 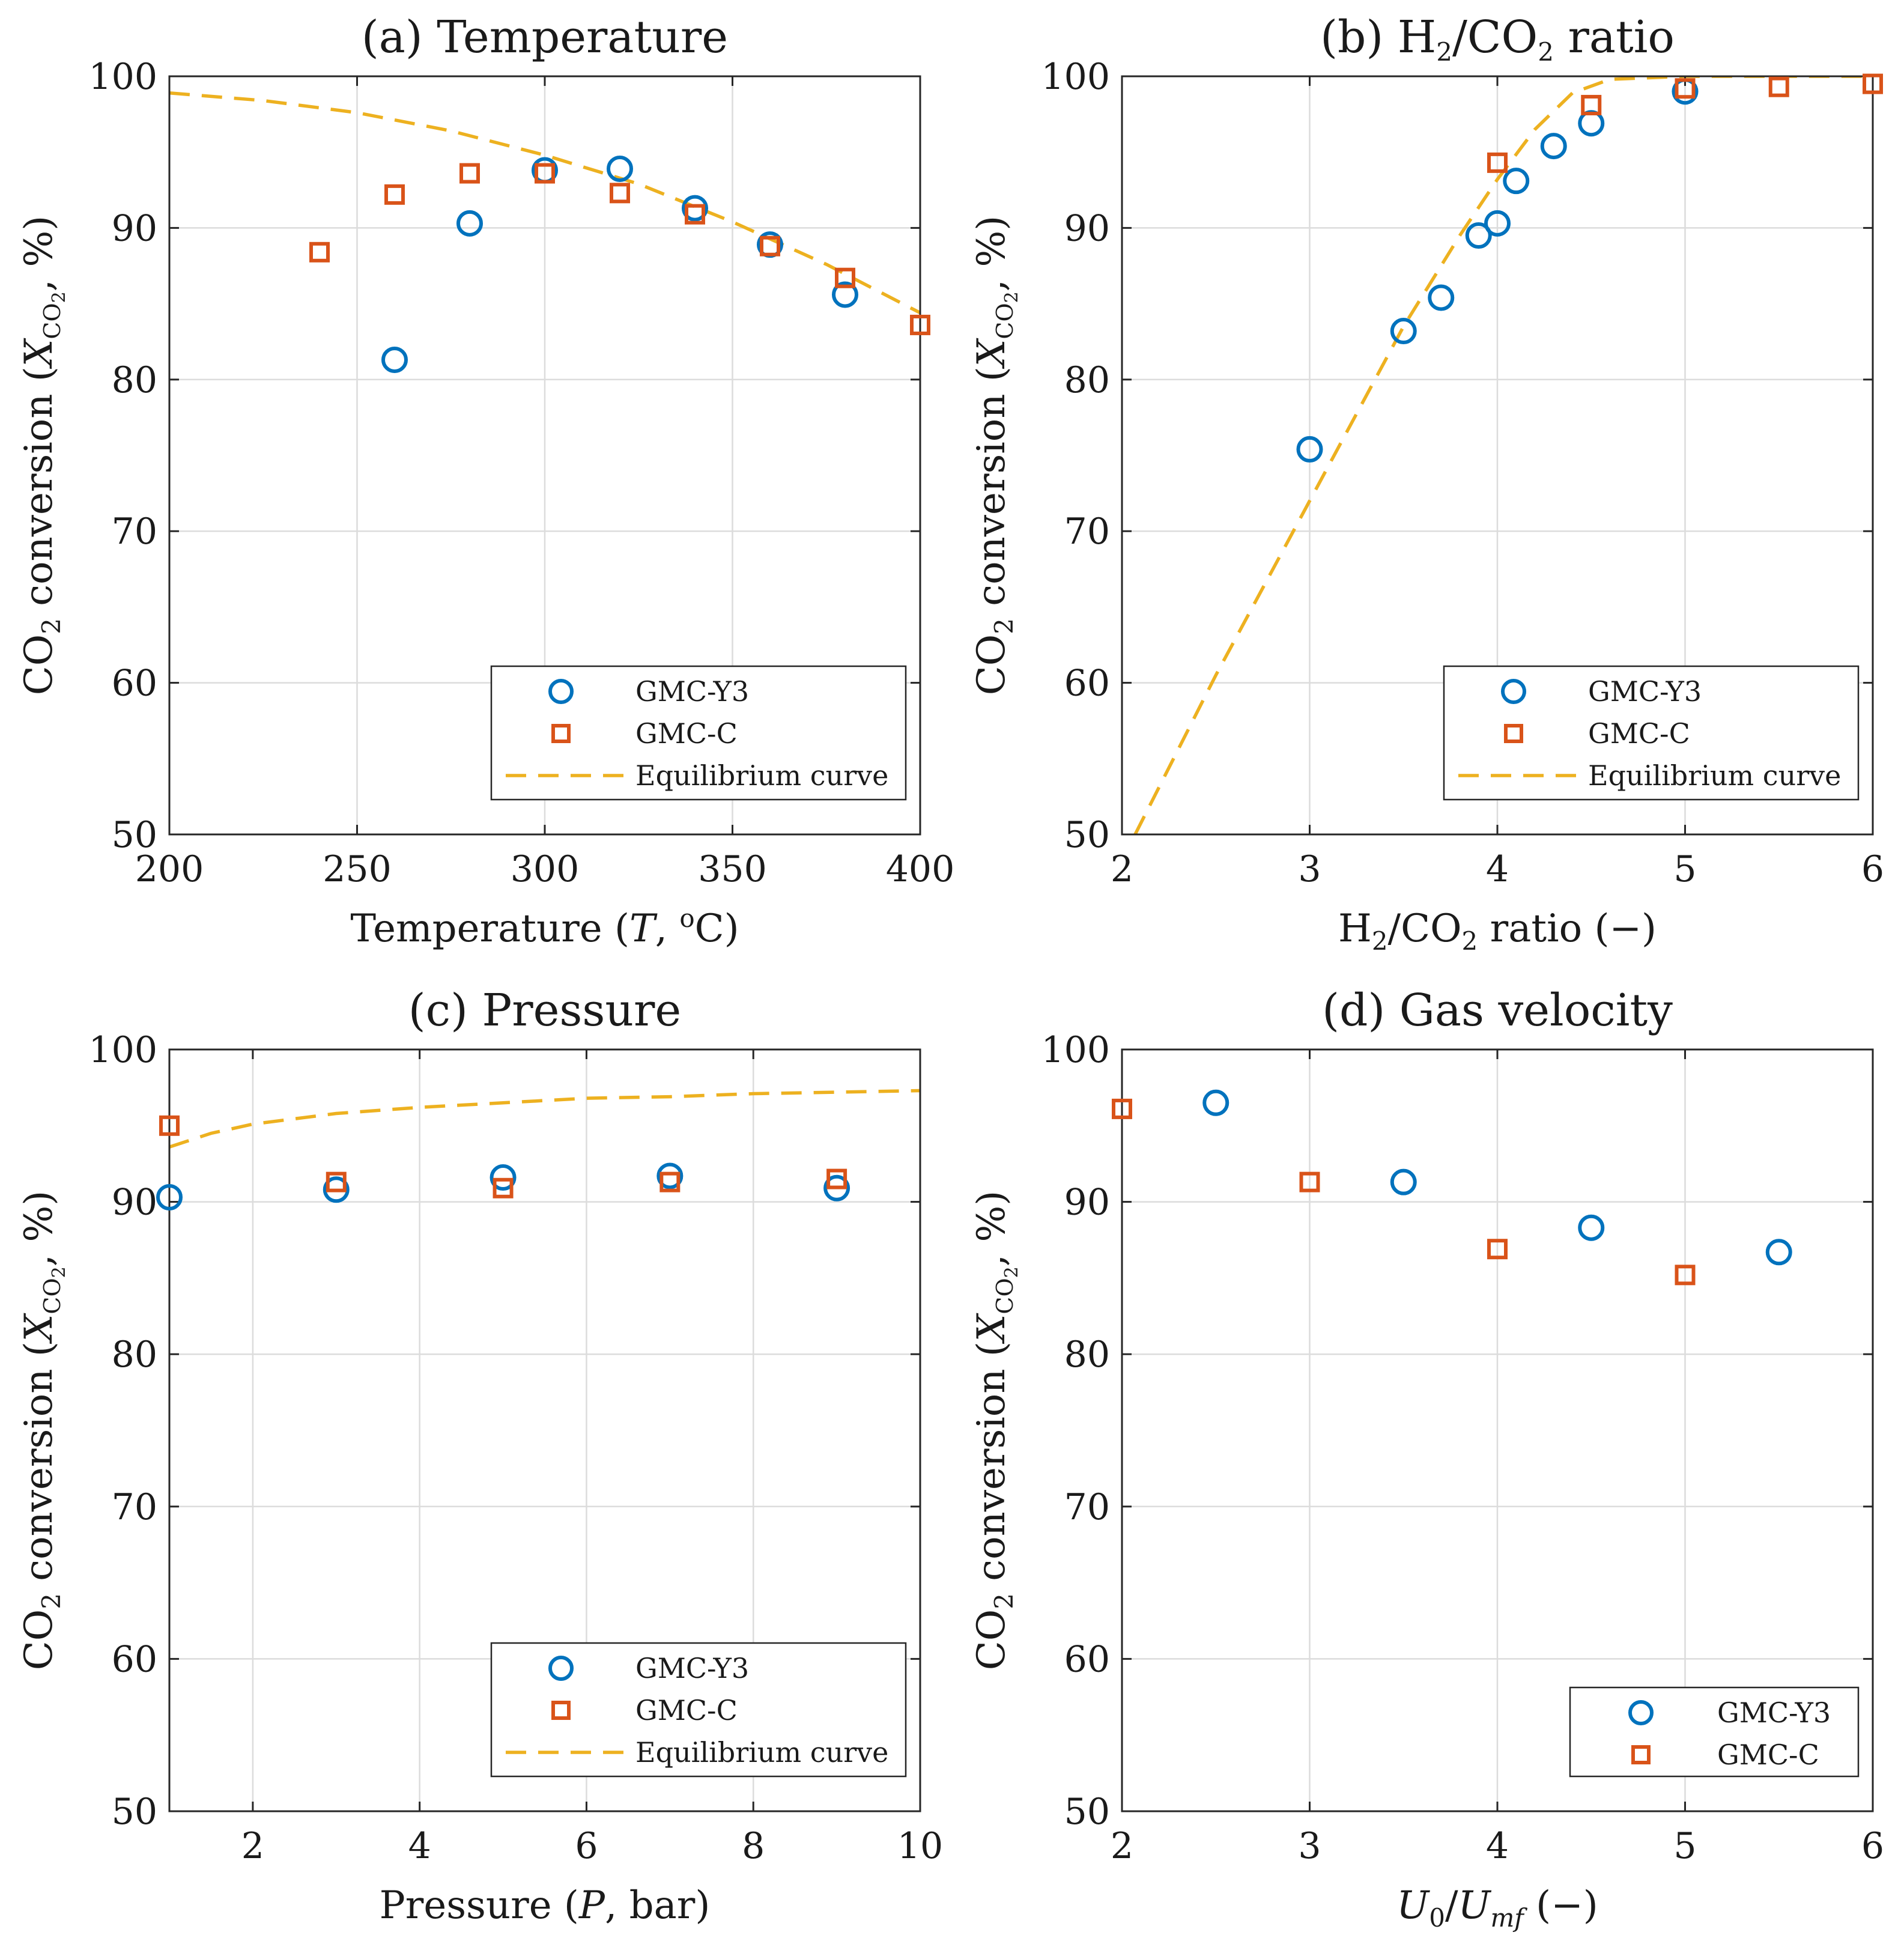 I want to click on legend: GMC-Y3 GMC-C, so click(x=1715, y=1732).